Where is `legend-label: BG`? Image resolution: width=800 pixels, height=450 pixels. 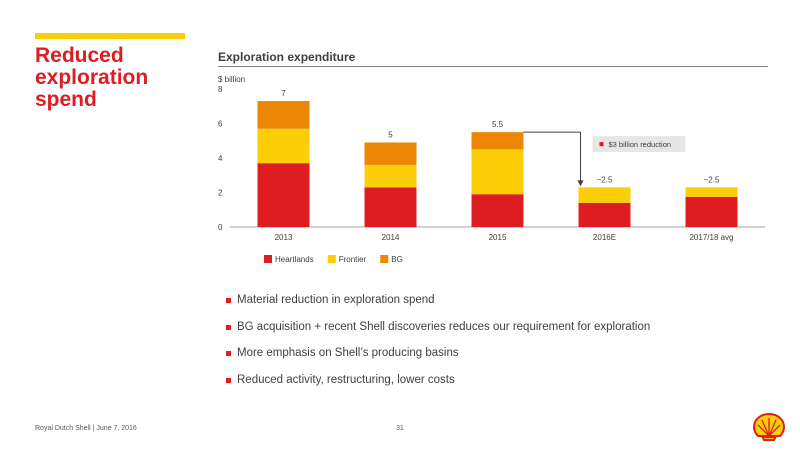
legend-label: BG is located at coordinates (397, 259).